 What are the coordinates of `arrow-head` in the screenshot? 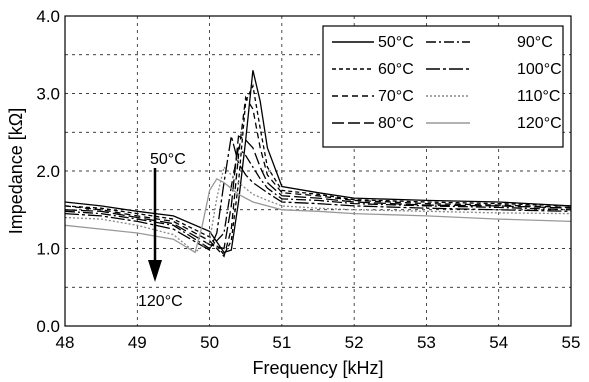 It's located at (155, 271).